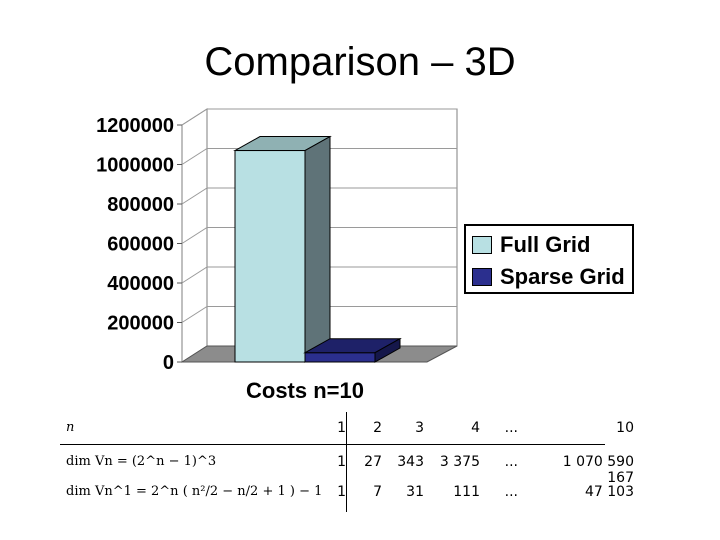 This screenshot has height=540, width=720. I want to click on y-tick-label: 800000, so click(140, 205).